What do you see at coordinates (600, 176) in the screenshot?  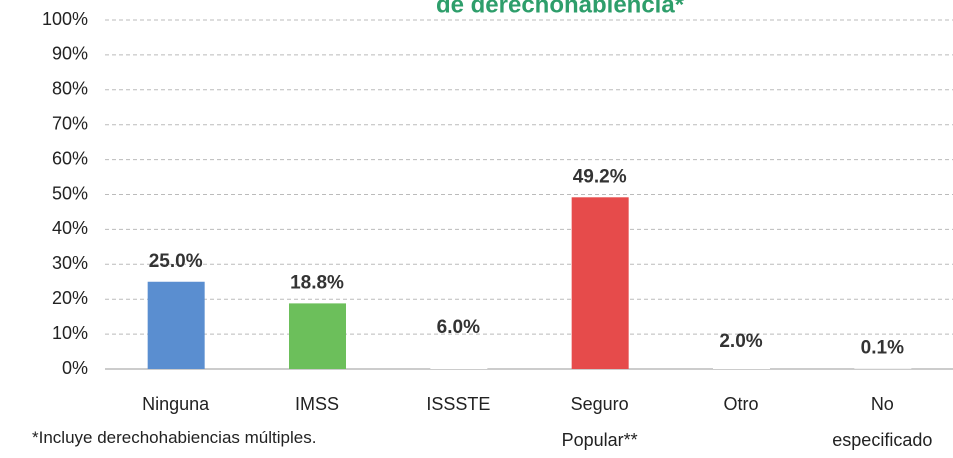 I see `data-label: 49.2%` at bounding box center [600, 176].